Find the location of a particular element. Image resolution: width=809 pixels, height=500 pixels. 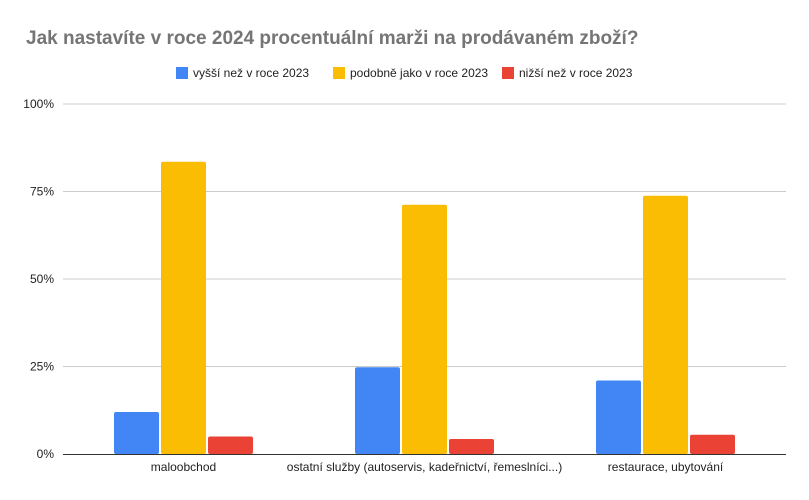

legend-label: nižší než v roce 2023 is located at coordinates (576, 73).